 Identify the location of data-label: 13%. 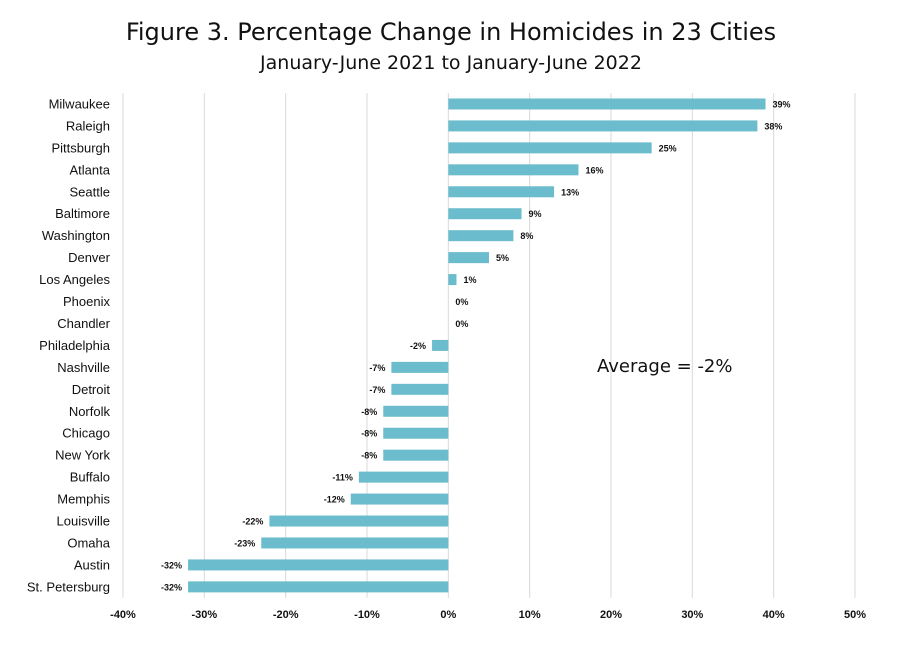
(570, 192).